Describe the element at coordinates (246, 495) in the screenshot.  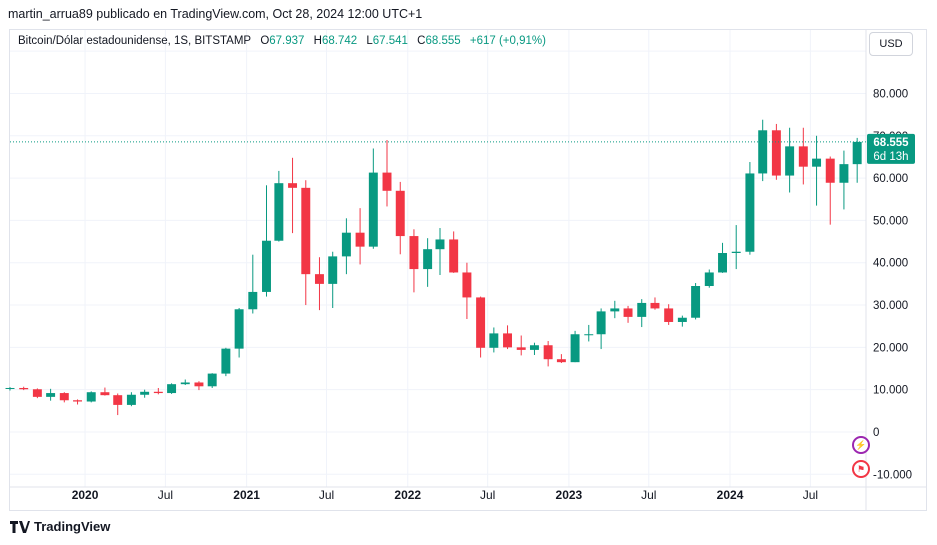
I see `x-tick-label: 2021` at that location.